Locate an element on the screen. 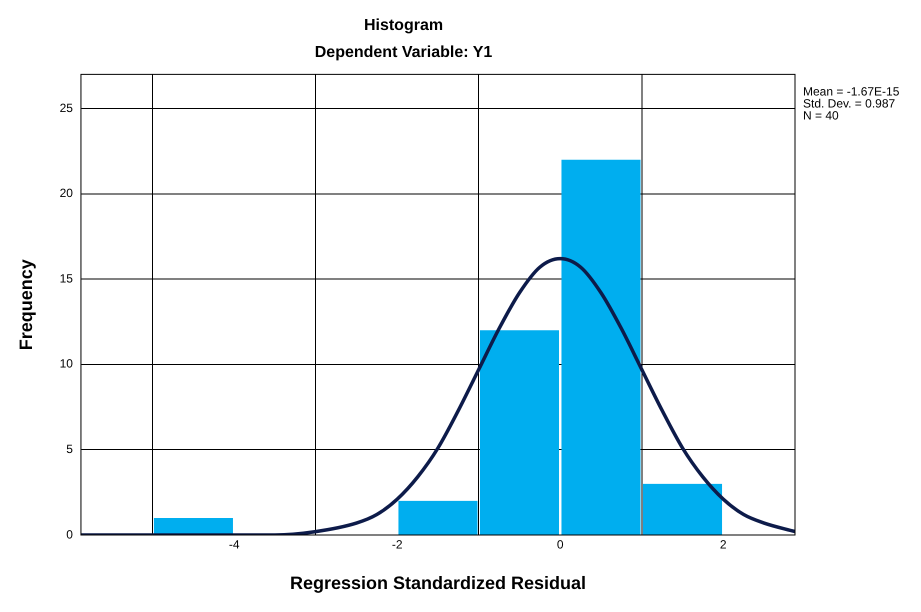  x-tick-label: 2 is located at coordinates (723, 545).